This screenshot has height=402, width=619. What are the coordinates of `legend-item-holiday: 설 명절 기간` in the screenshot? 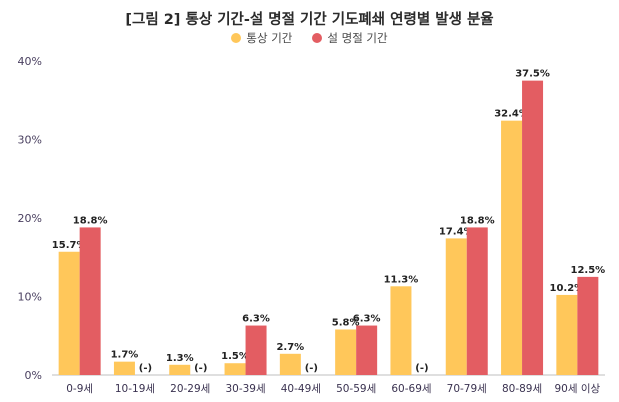 It's located at (350, 38).